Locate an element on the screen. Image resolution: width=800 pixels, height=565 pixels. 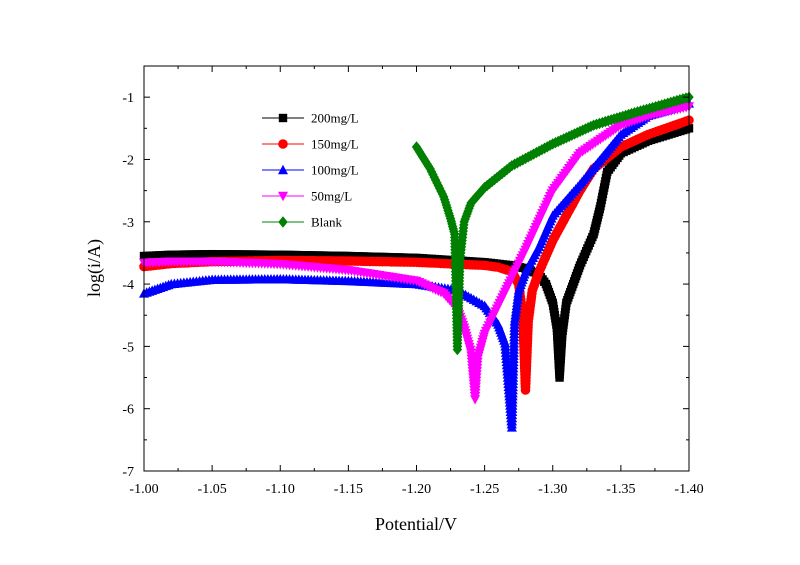
legend-item: Blank is located at coordinates (302, 222).